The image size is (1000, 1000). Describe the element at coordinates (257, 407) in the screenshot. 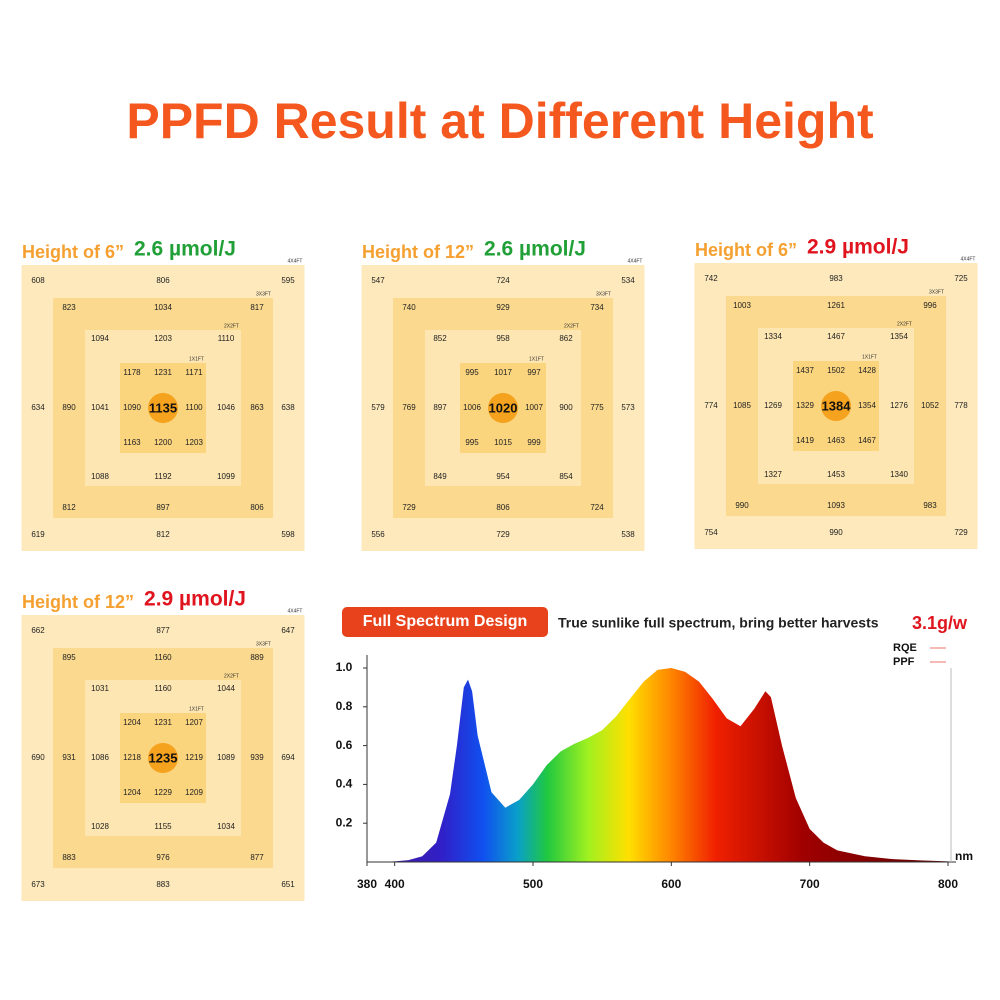

I see `ppfd-value: 863` at that location.